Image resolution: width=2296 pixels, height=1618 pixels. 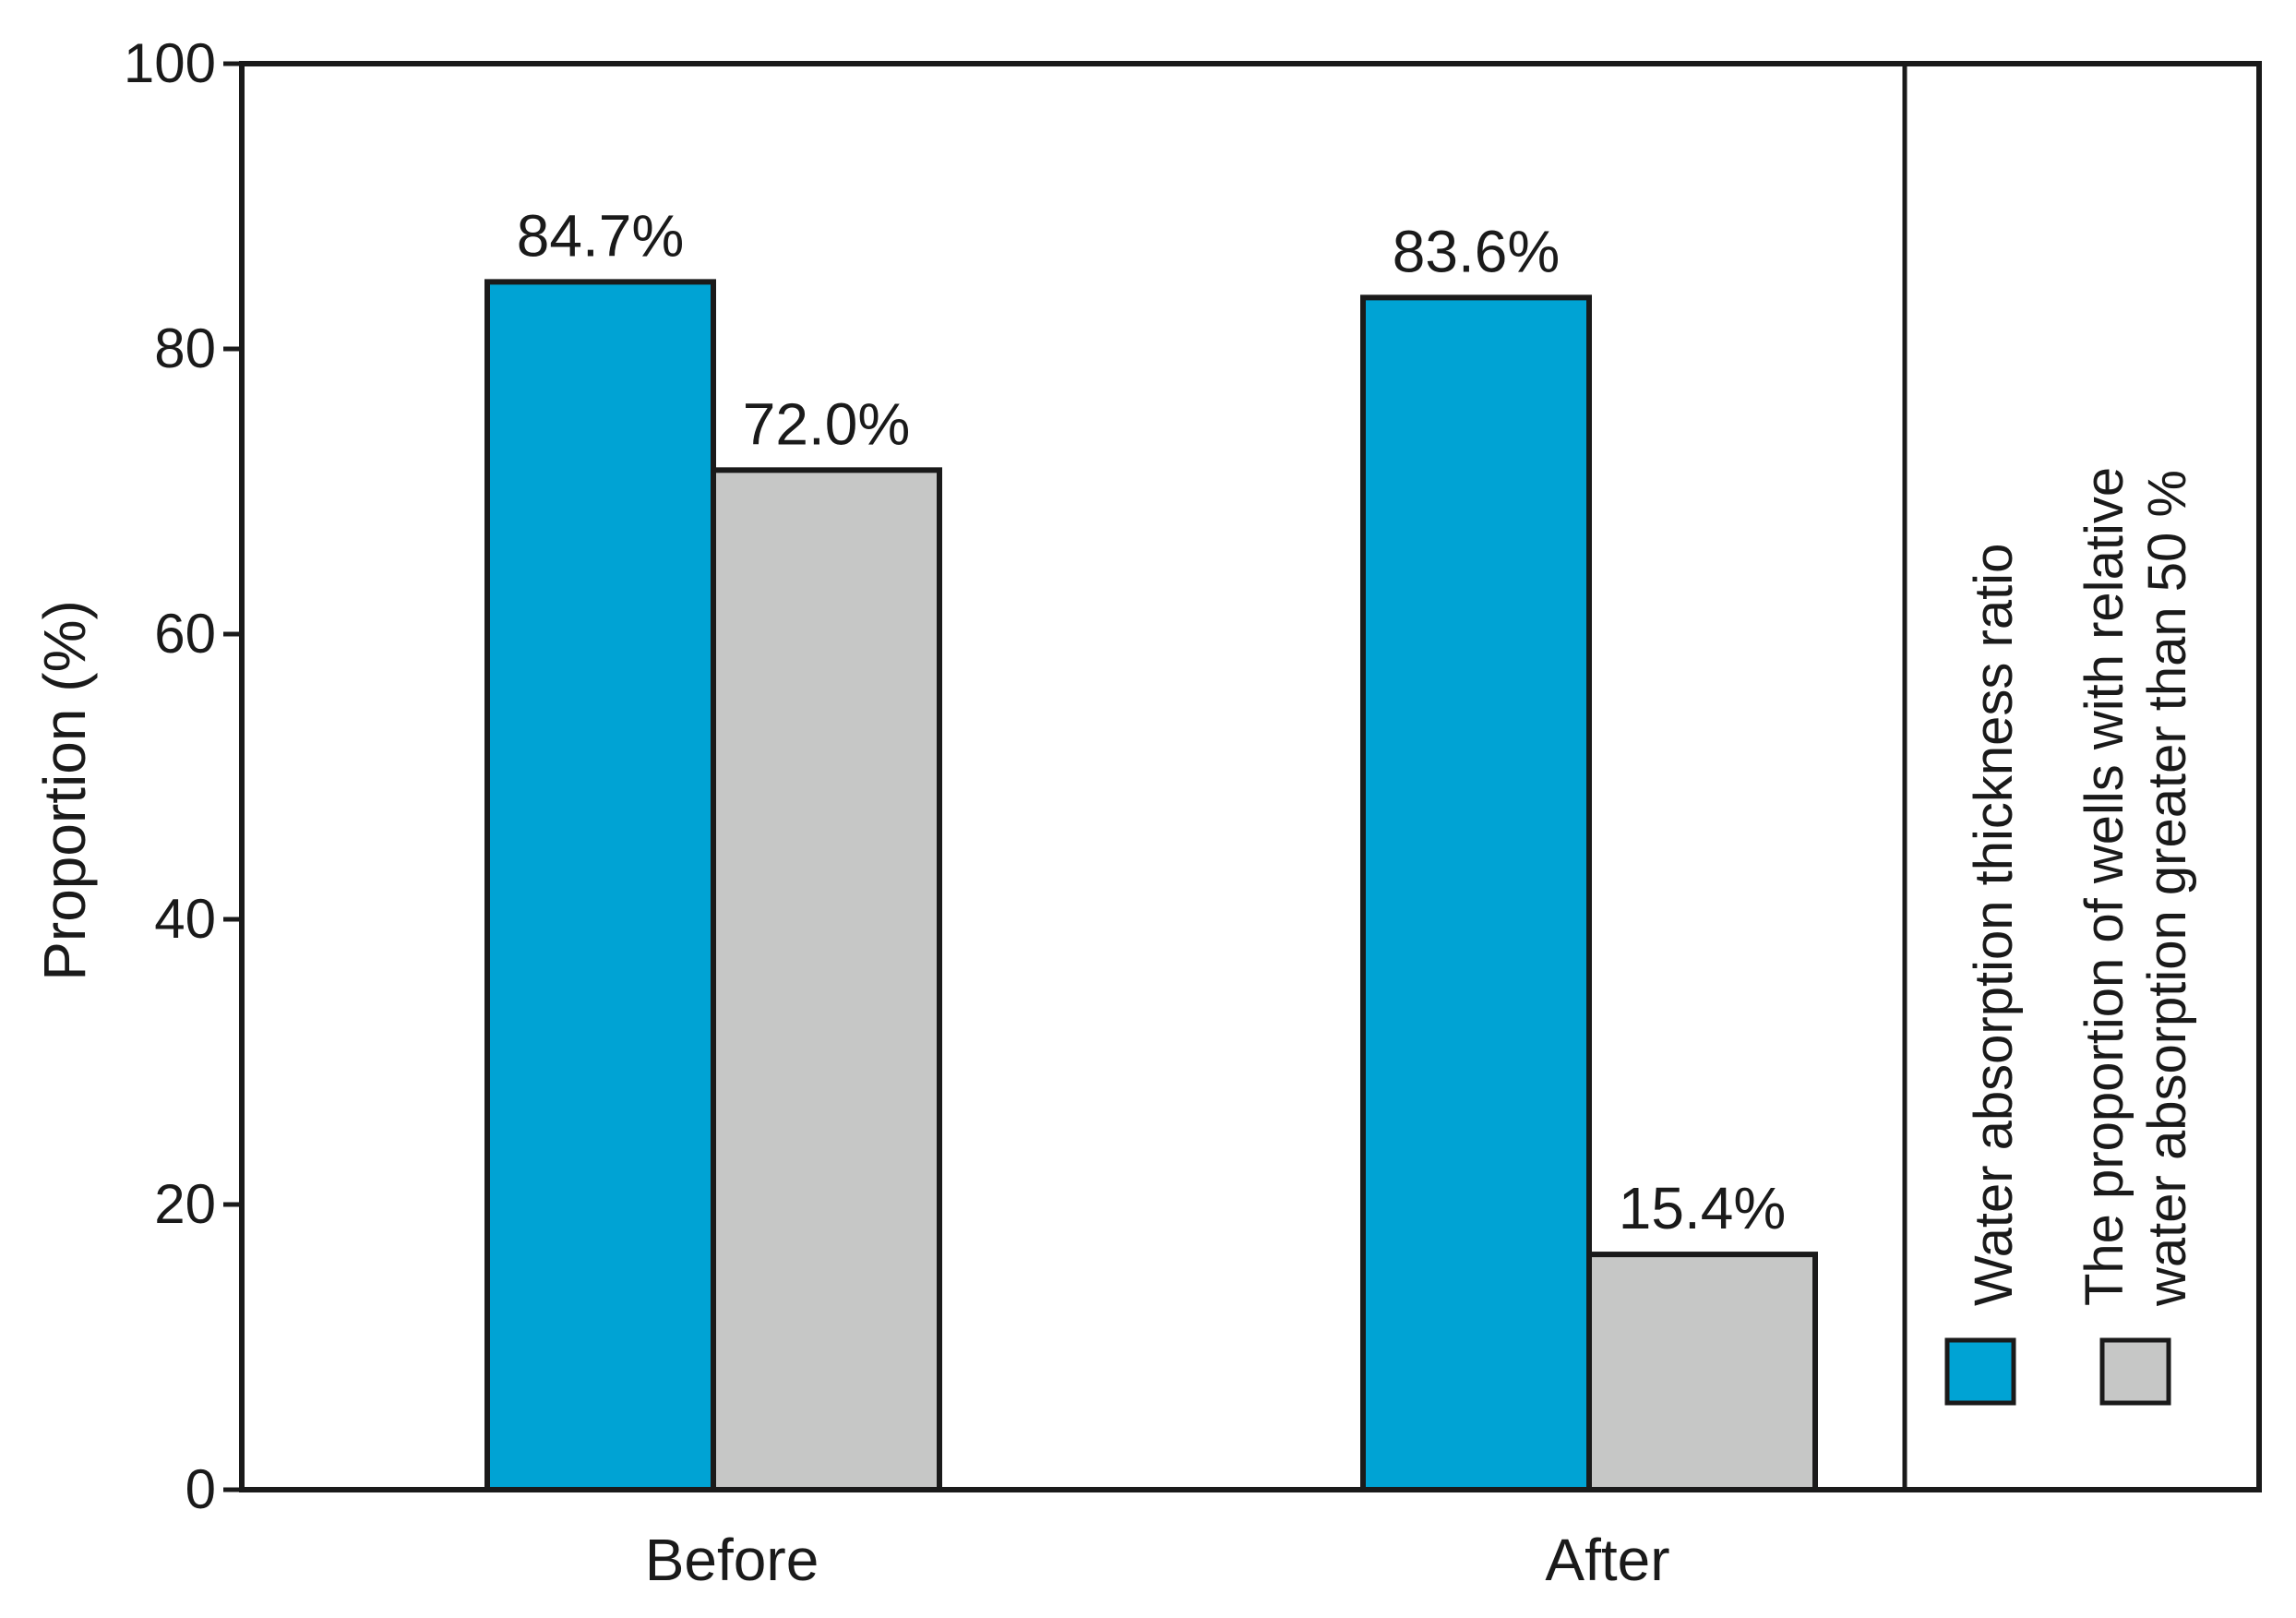 What do you see at coordinates (1157, 1560) in the screenshot?
I see `category-labels: Before After` at bounding box center [1157, 1560].